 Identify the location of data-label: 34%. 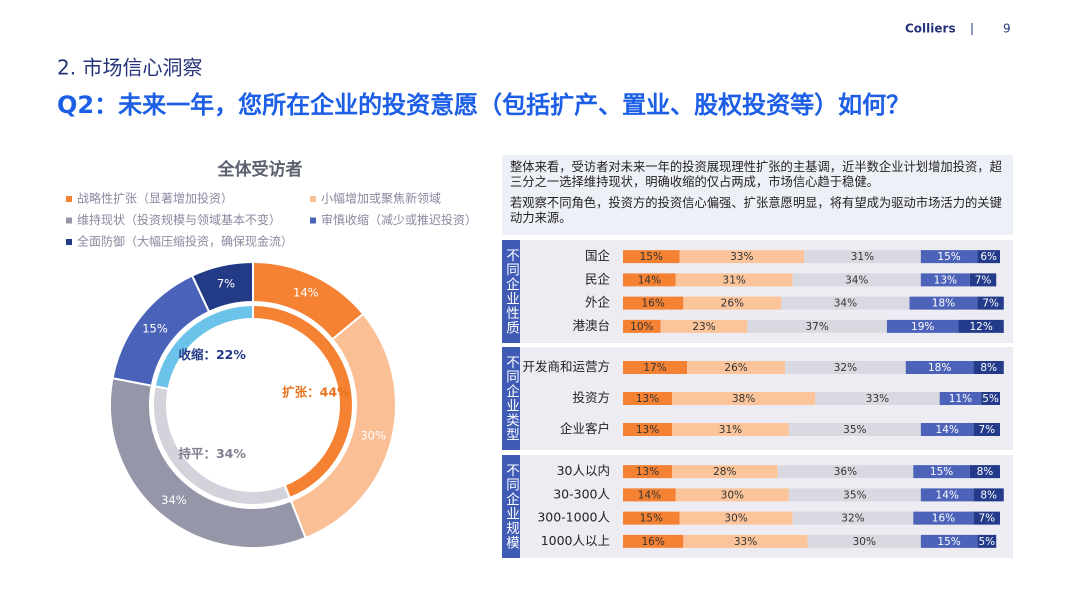
(174, 500).